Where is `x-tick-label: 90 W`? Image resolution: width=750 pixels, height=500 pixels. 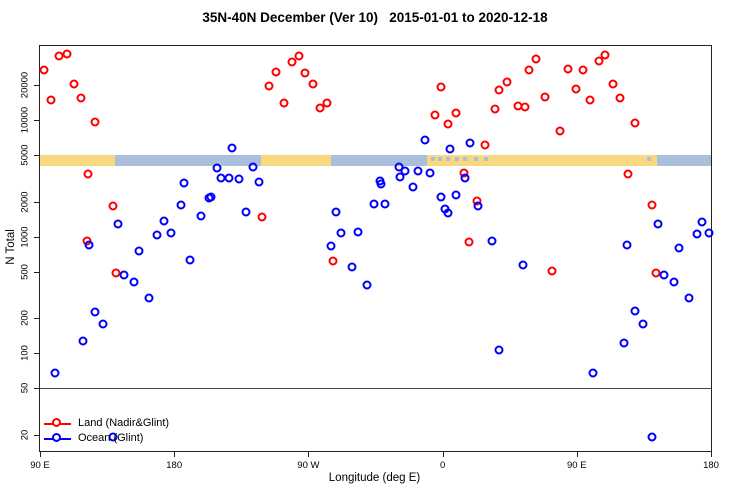
x-tick-label: 90 W is located at coordinates (308, 465).